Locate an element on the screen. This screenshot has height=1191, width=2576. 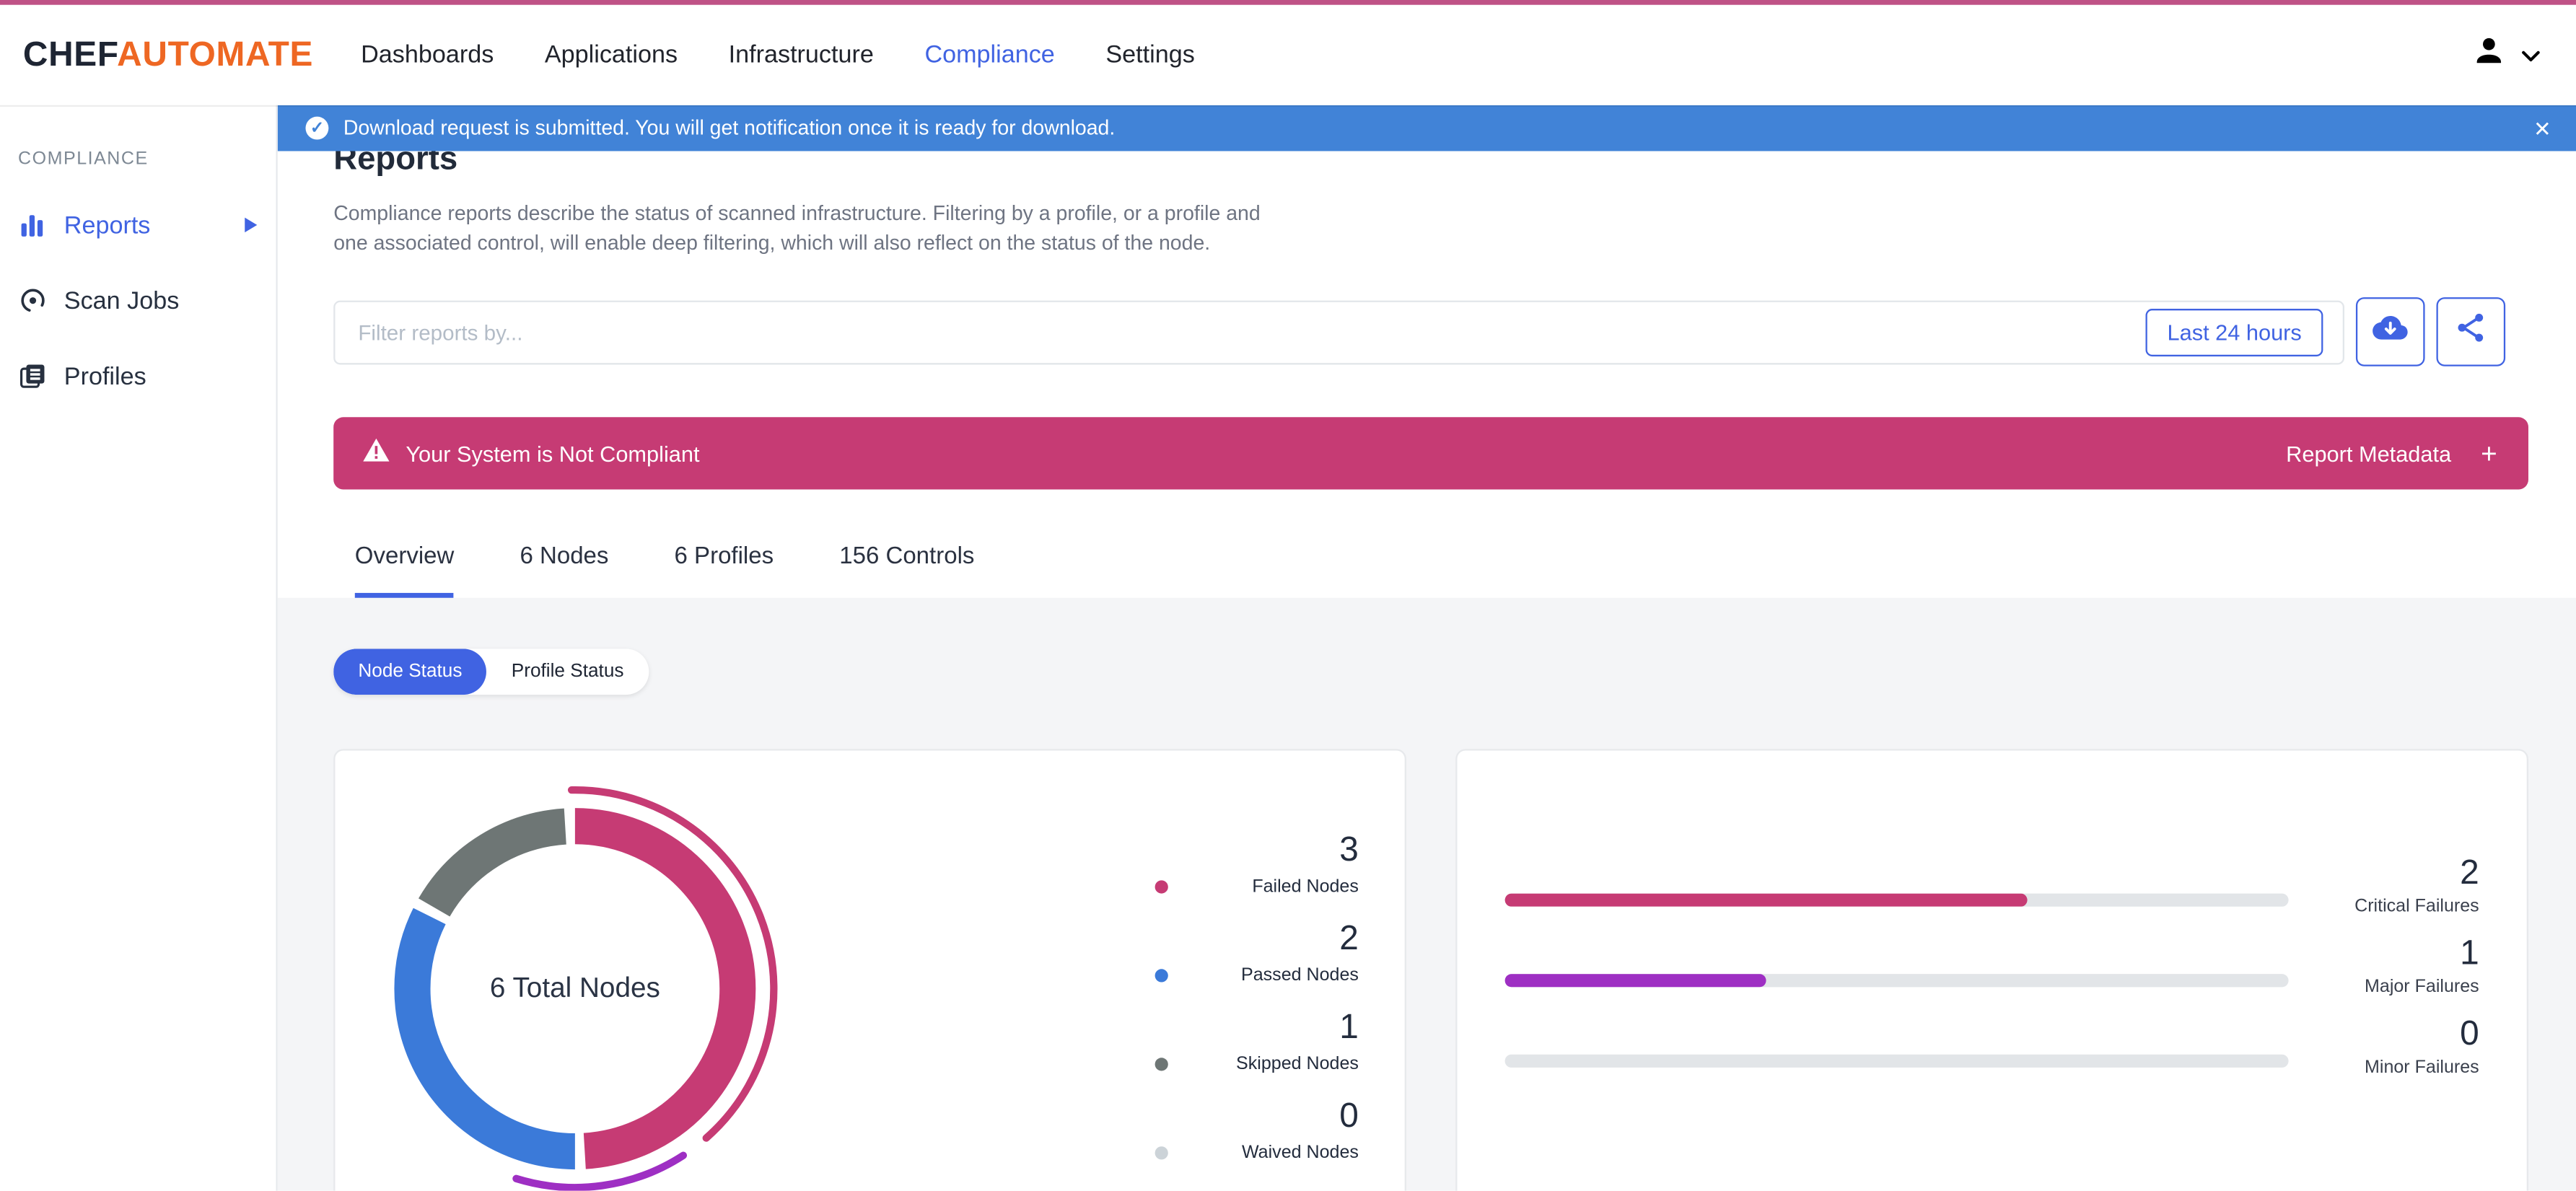
critical-failures-row: 2 Critical Failures is located at coordinates (1992, 886).